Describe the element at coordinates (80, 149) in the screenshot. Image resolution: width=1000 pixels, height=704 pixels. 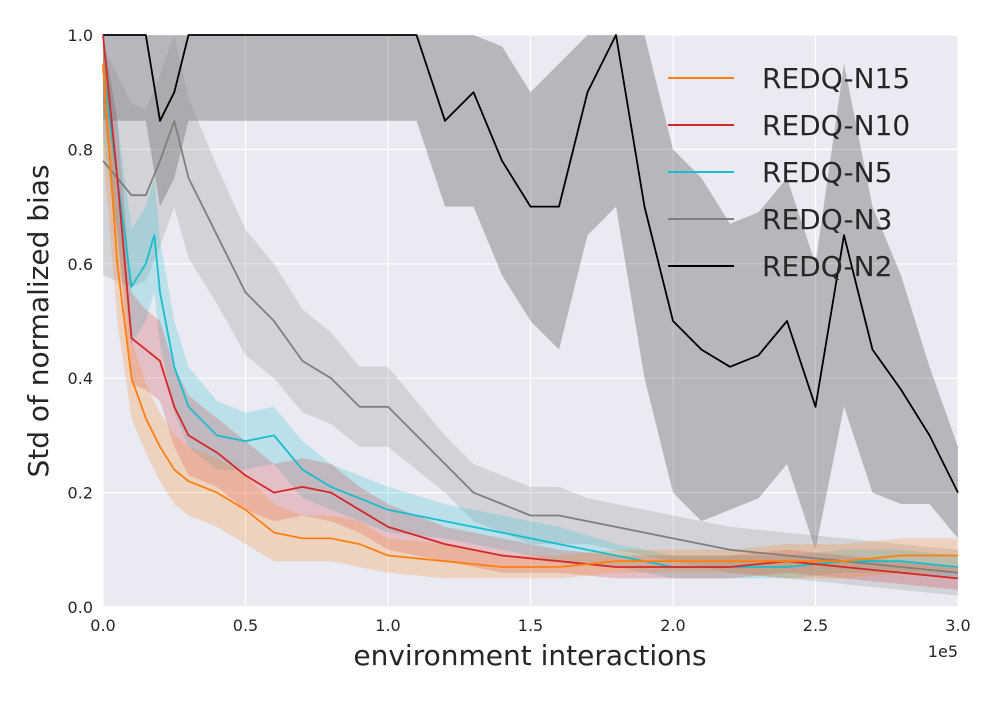
I see `y-tick-label: 0.8` at that location.